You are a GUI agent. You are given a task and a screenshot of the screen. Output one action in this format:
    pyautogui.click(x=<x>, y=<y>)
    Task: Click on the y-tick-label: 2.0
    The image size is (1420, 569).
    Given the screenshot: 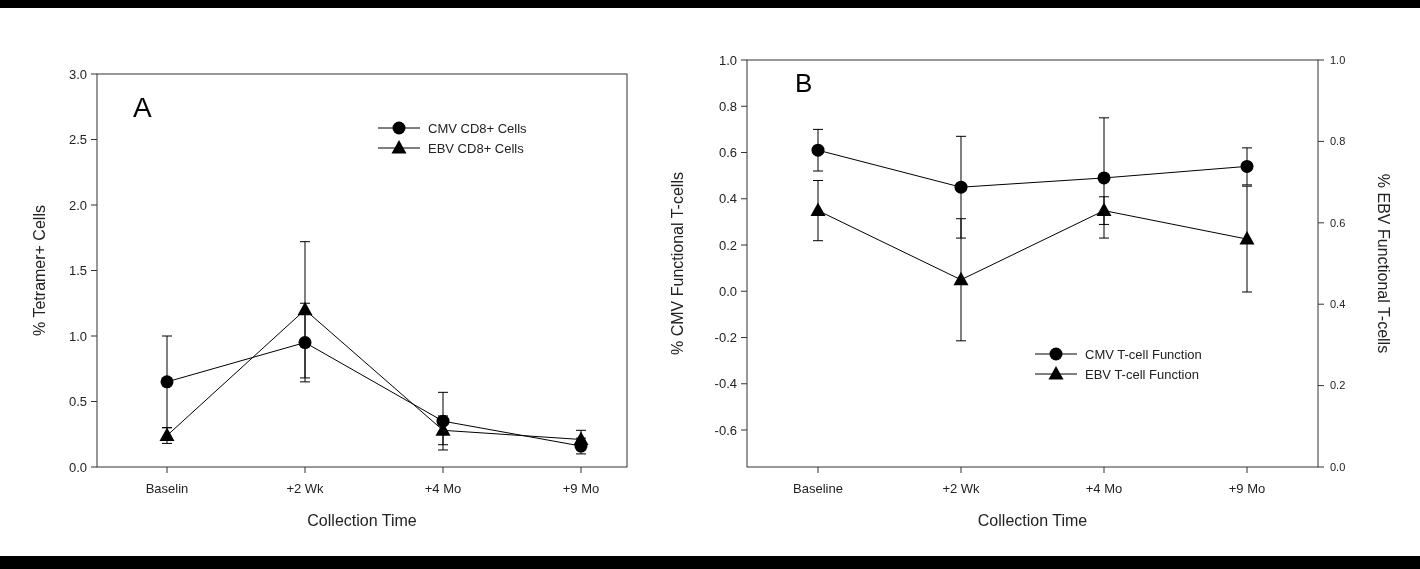 What is the action you would take?
    pyautogui.click(x=77, y=205)
    